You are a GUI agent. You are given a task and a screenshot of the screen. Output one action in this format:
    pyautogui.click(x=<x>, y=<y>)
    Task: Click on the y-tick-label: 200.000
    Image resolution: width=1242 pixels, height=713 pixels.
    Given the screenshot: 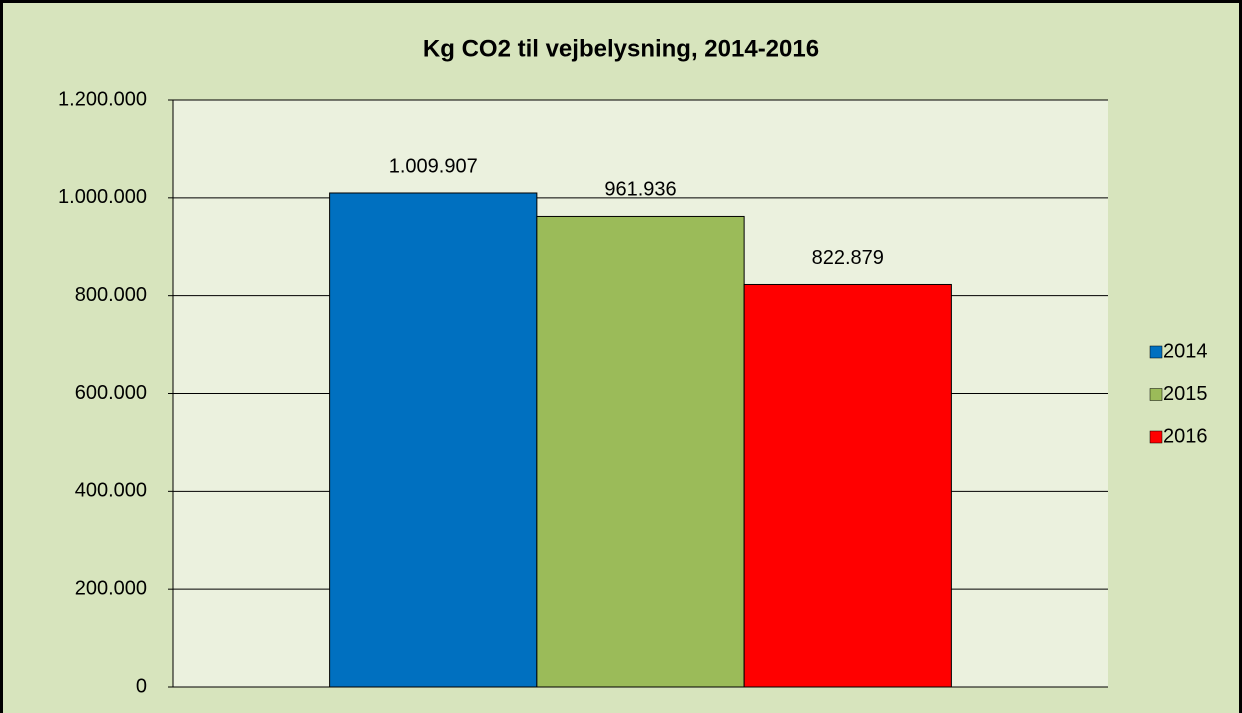 What is the action you would take?
    pyautogui.click(x=111, y=588)
    